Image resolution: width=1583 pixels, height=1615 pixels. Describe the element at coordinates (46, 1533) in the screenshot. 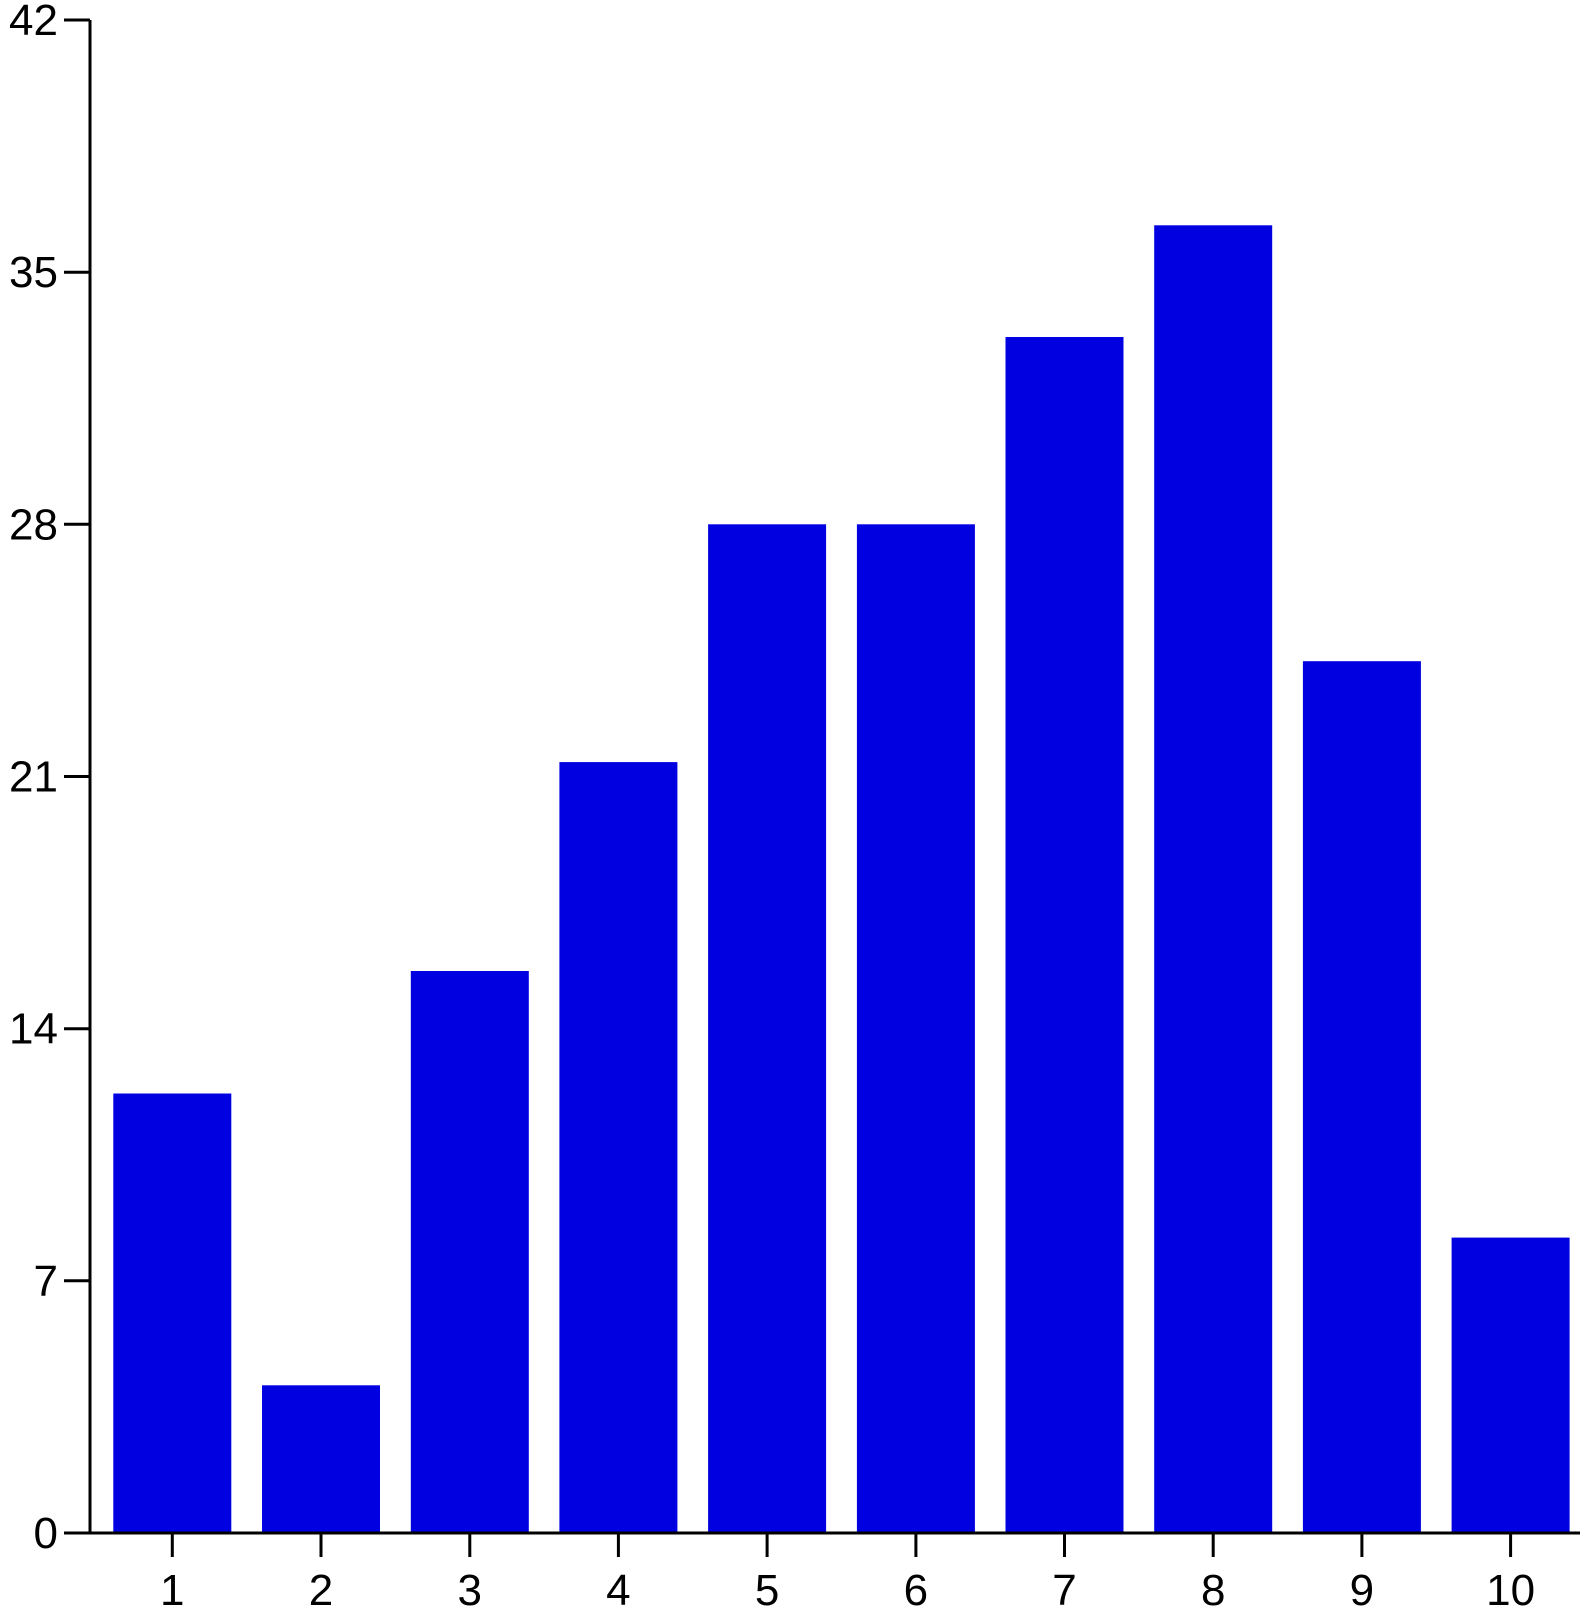

I see `y-tick-label-0: 0` at that location.